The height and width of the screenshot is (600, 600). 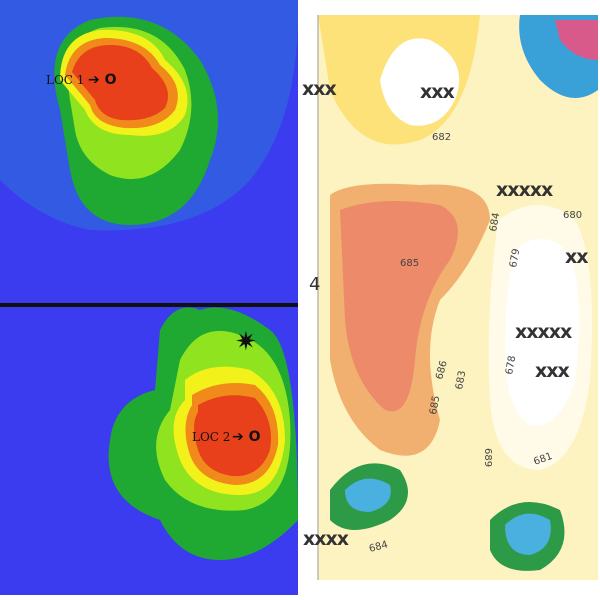 What do you see at coordinates (211, 437) in the screenshot?
I see `location-label: LOC 2` at bounding box center [211, 437].